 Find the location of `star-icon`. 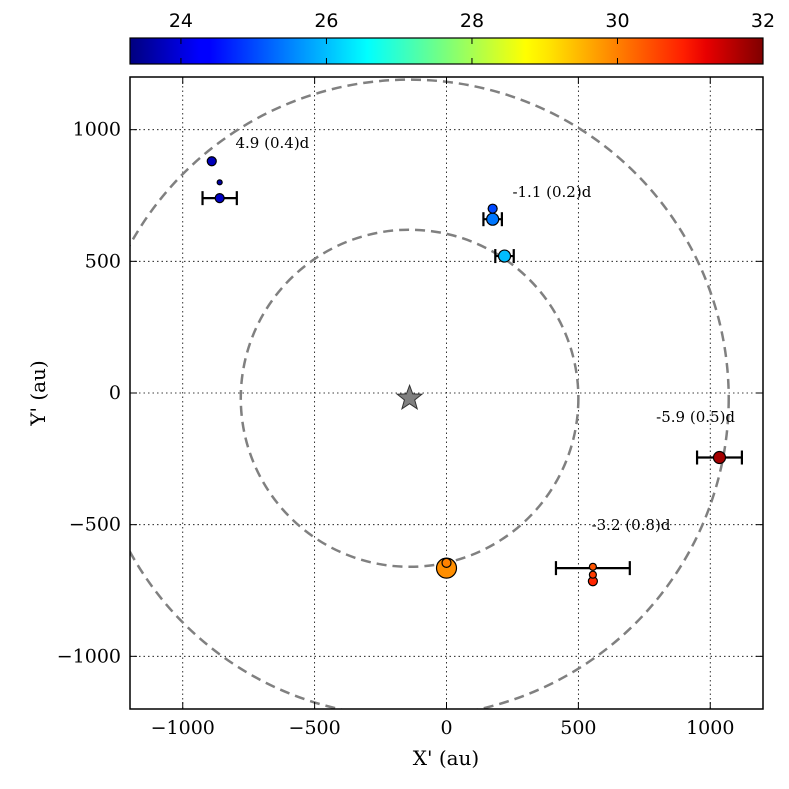

star-icon is located at coordinates (409, 396).